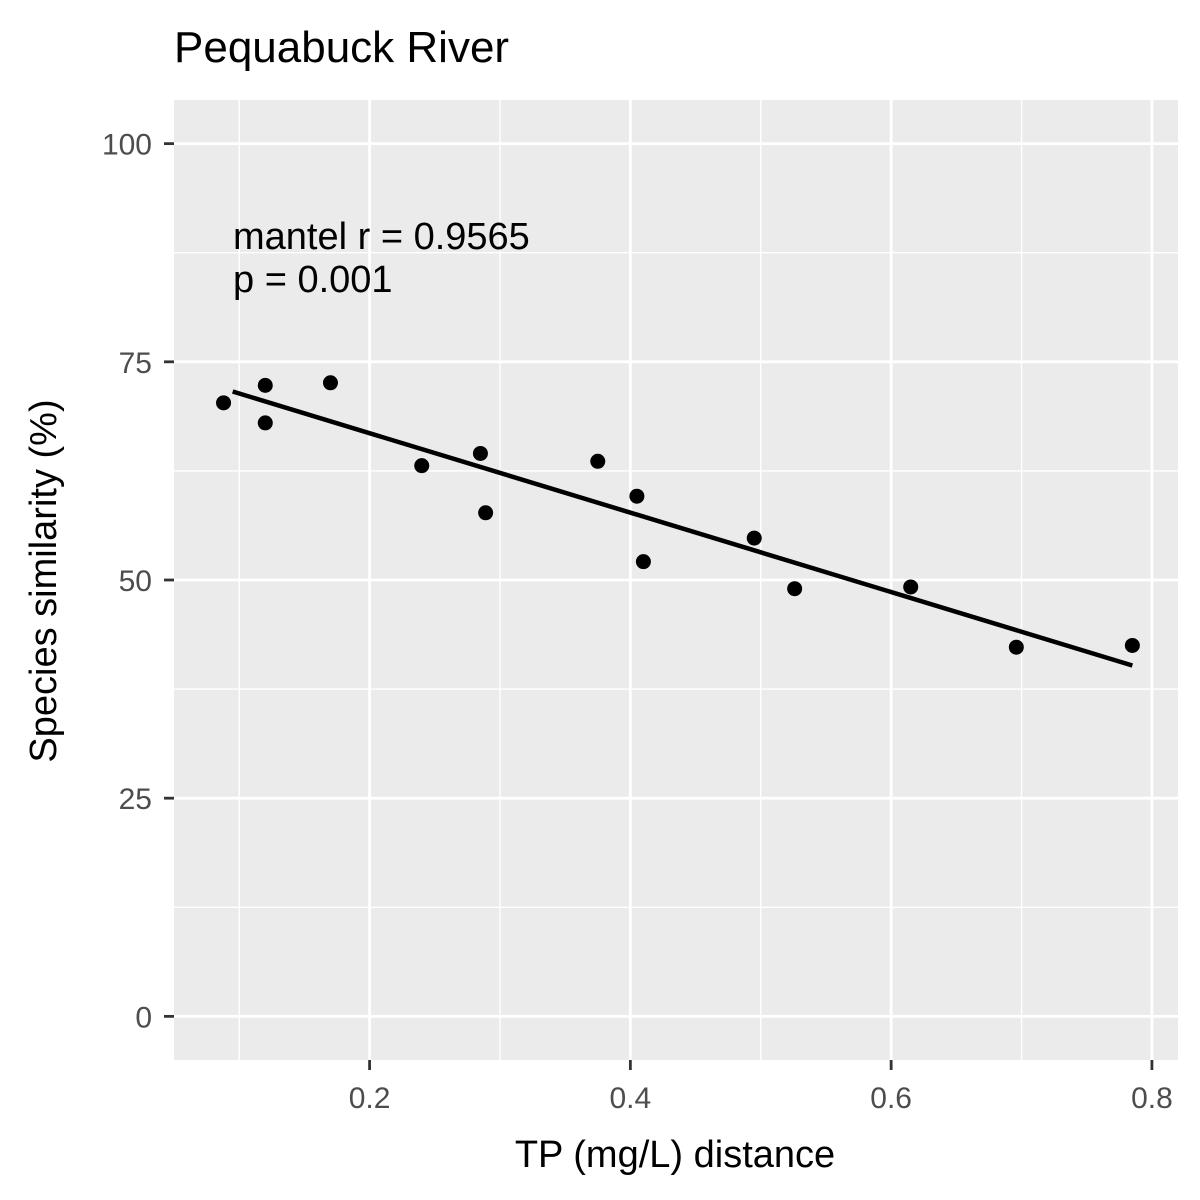  I want to click on chart-title: Pequabuck River, so click(341, 47).